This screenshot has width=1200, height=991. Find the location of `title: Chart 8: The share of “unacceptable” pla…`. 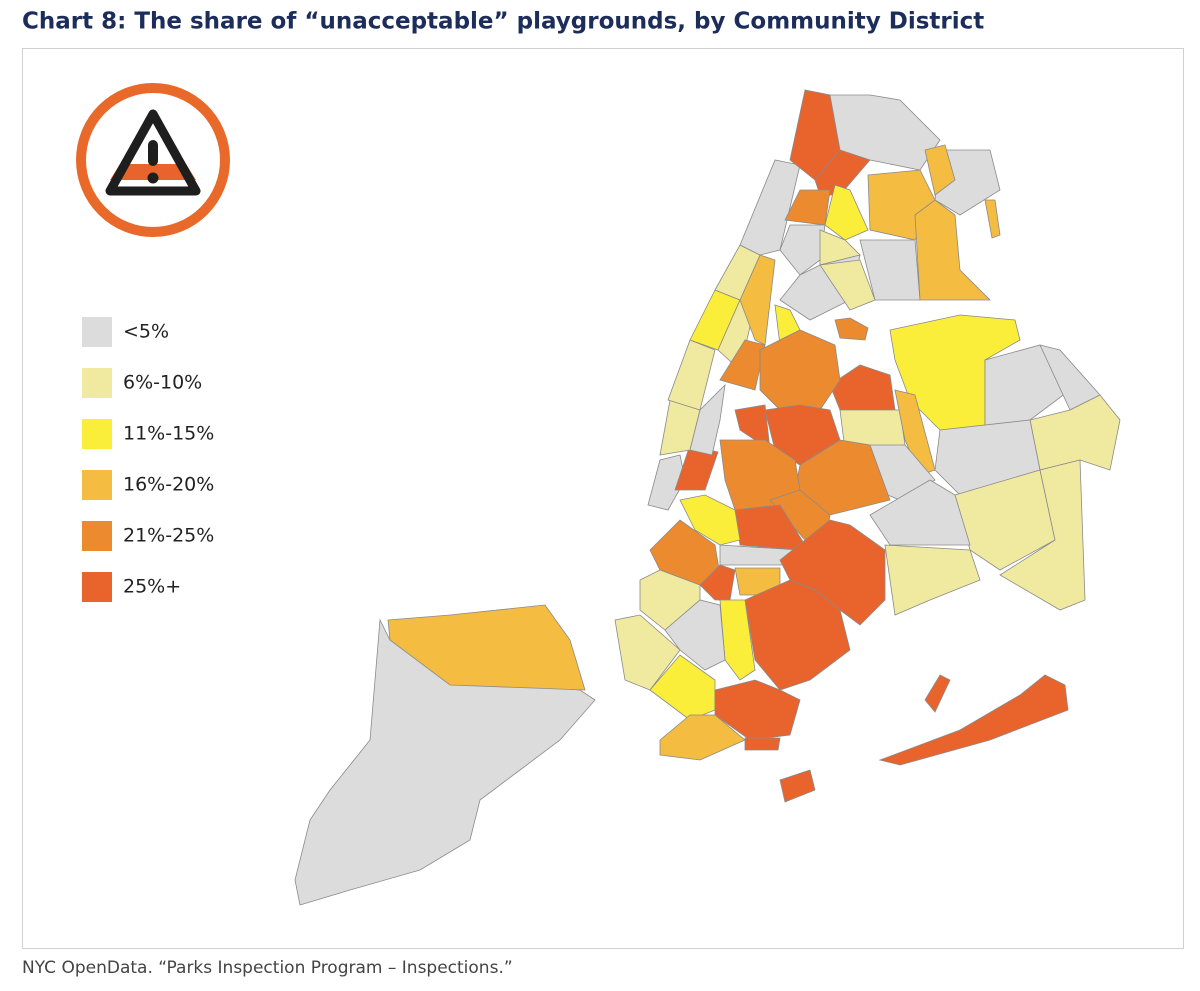

title: Chart 8: The share of “unacceptable” pla… is located at coordinates (503, 22).